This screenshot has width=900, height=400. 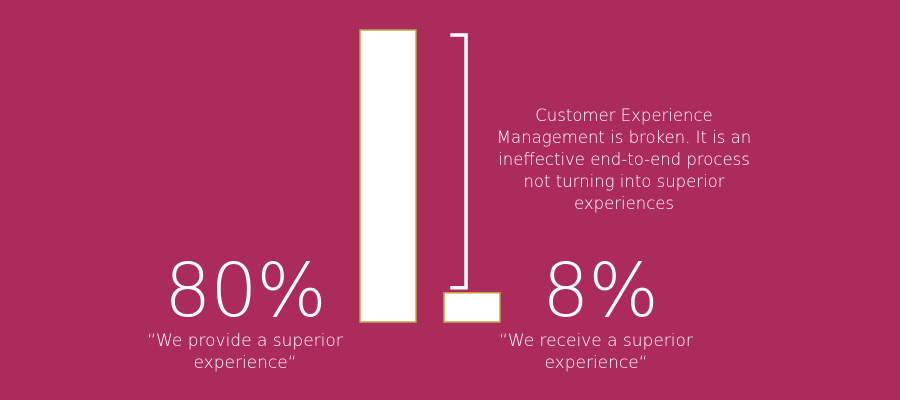 I want to click on bars-layer, so click(x=430, y=176).